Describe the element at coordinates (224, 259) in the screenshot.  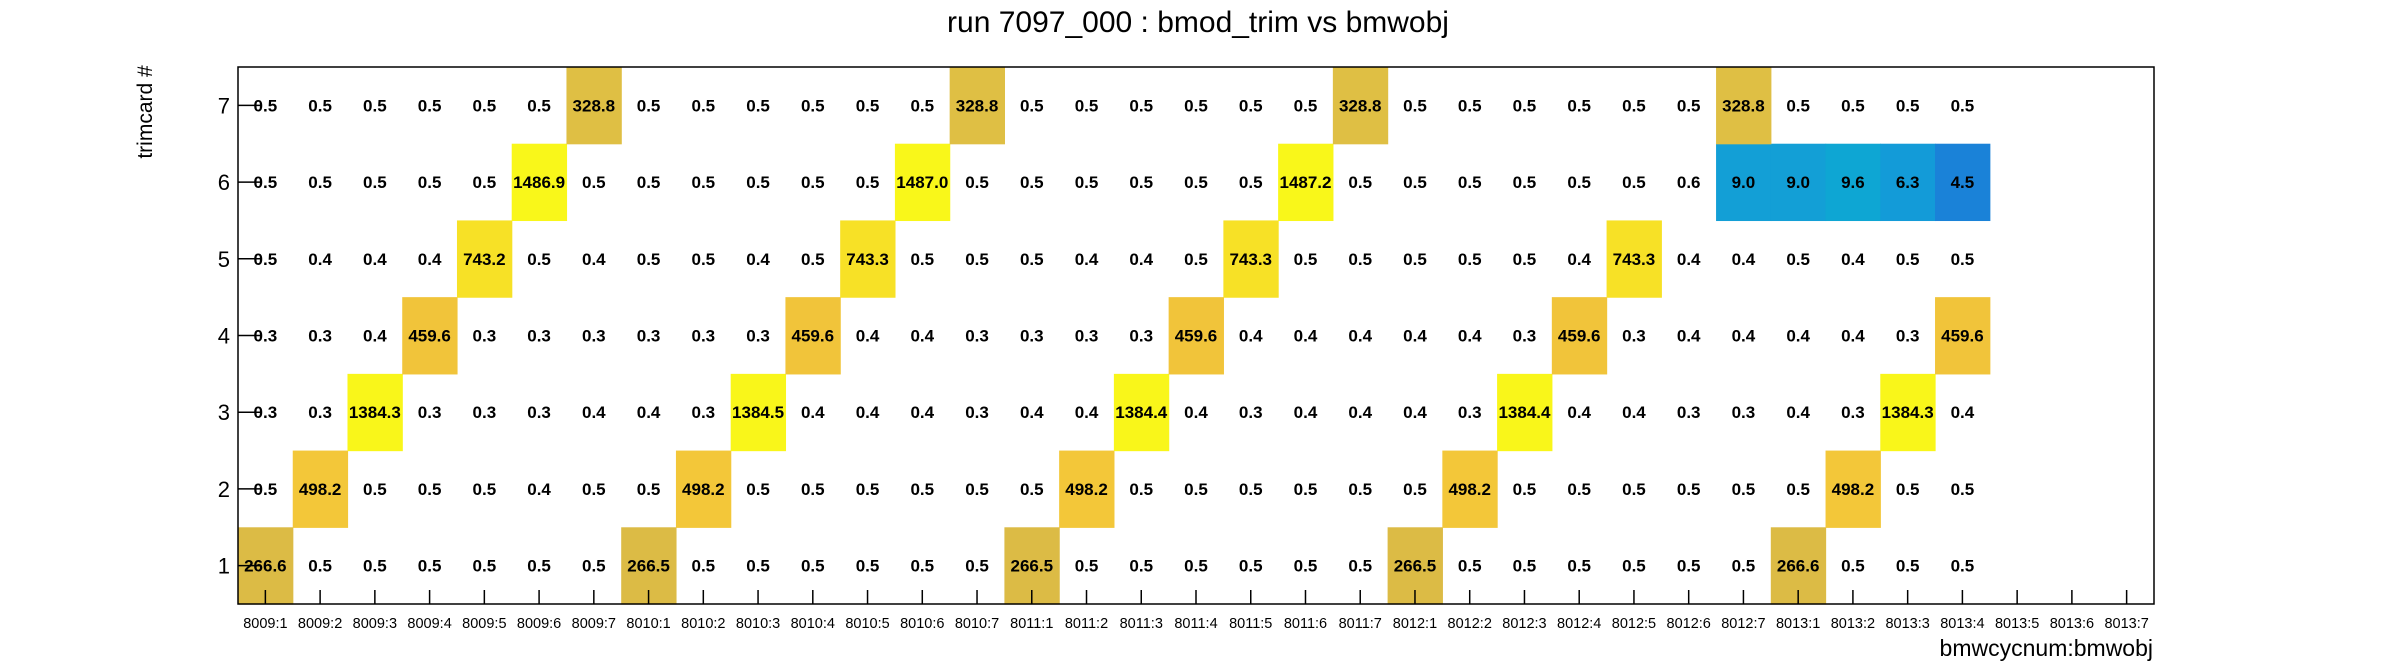
I see `y-tick-label: 5` at that location.